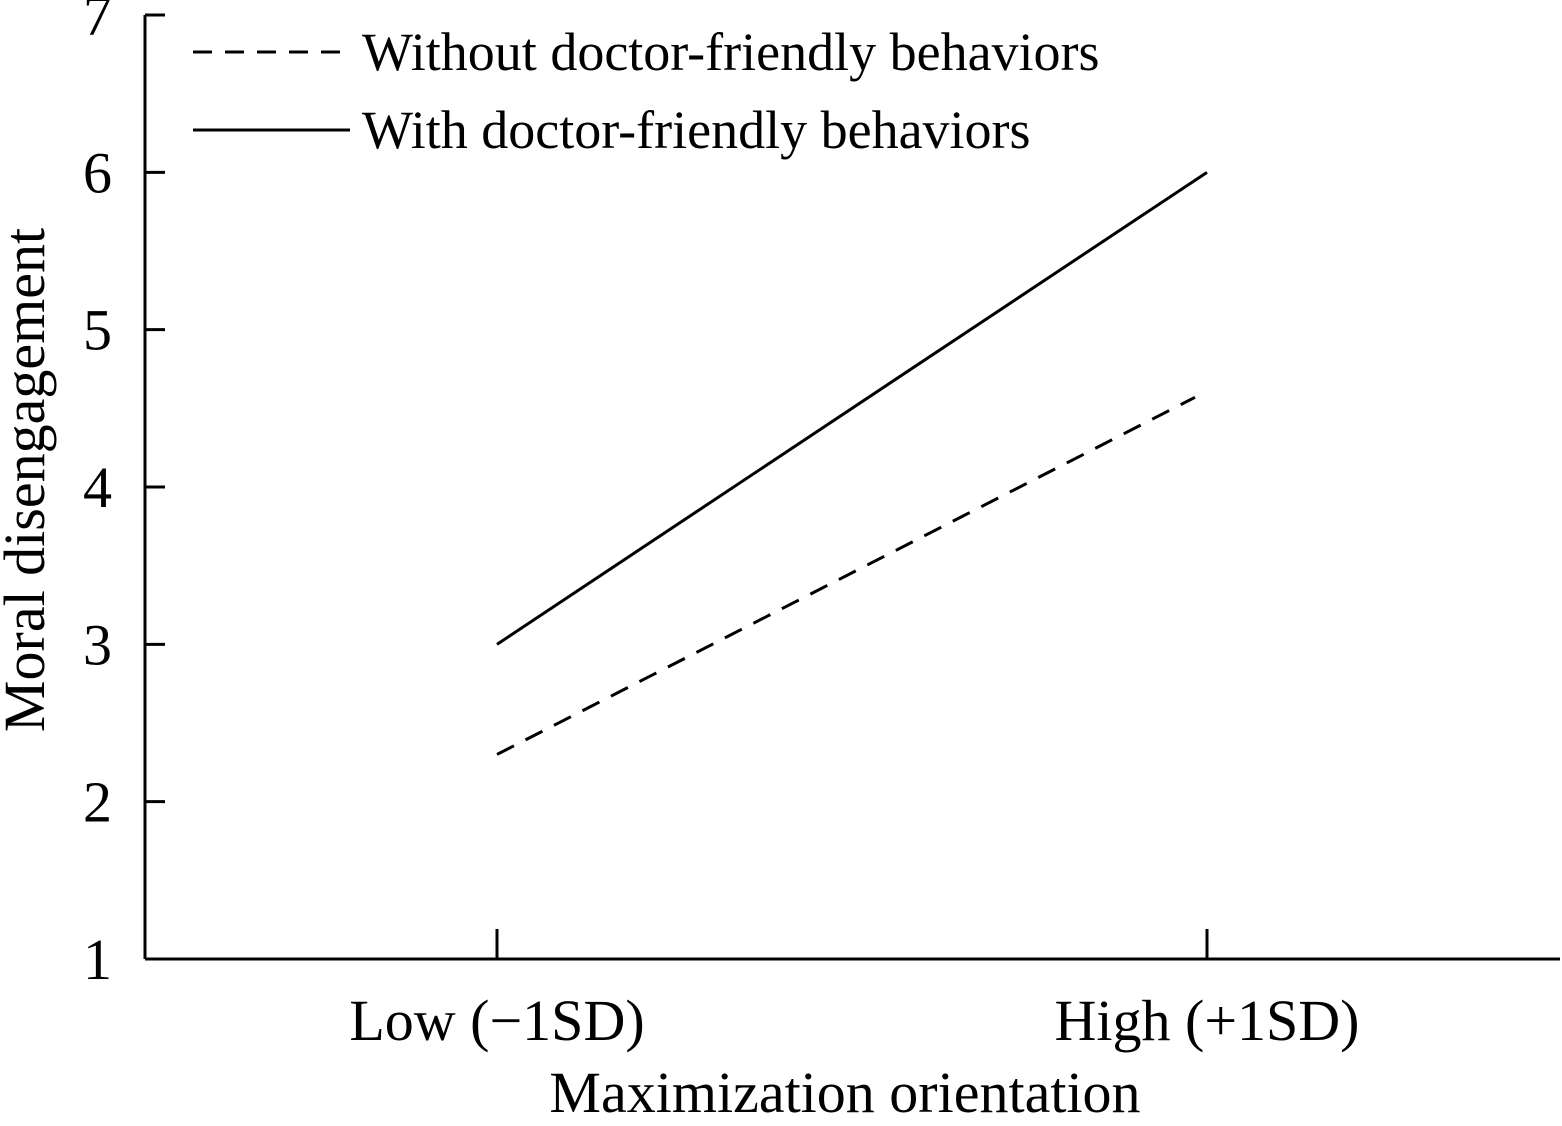  What do you see at coordinates (496, 1020) in the screenshot?
I see `x-tick-label: Low (−1SD)` at bounding box center [496, 1020].